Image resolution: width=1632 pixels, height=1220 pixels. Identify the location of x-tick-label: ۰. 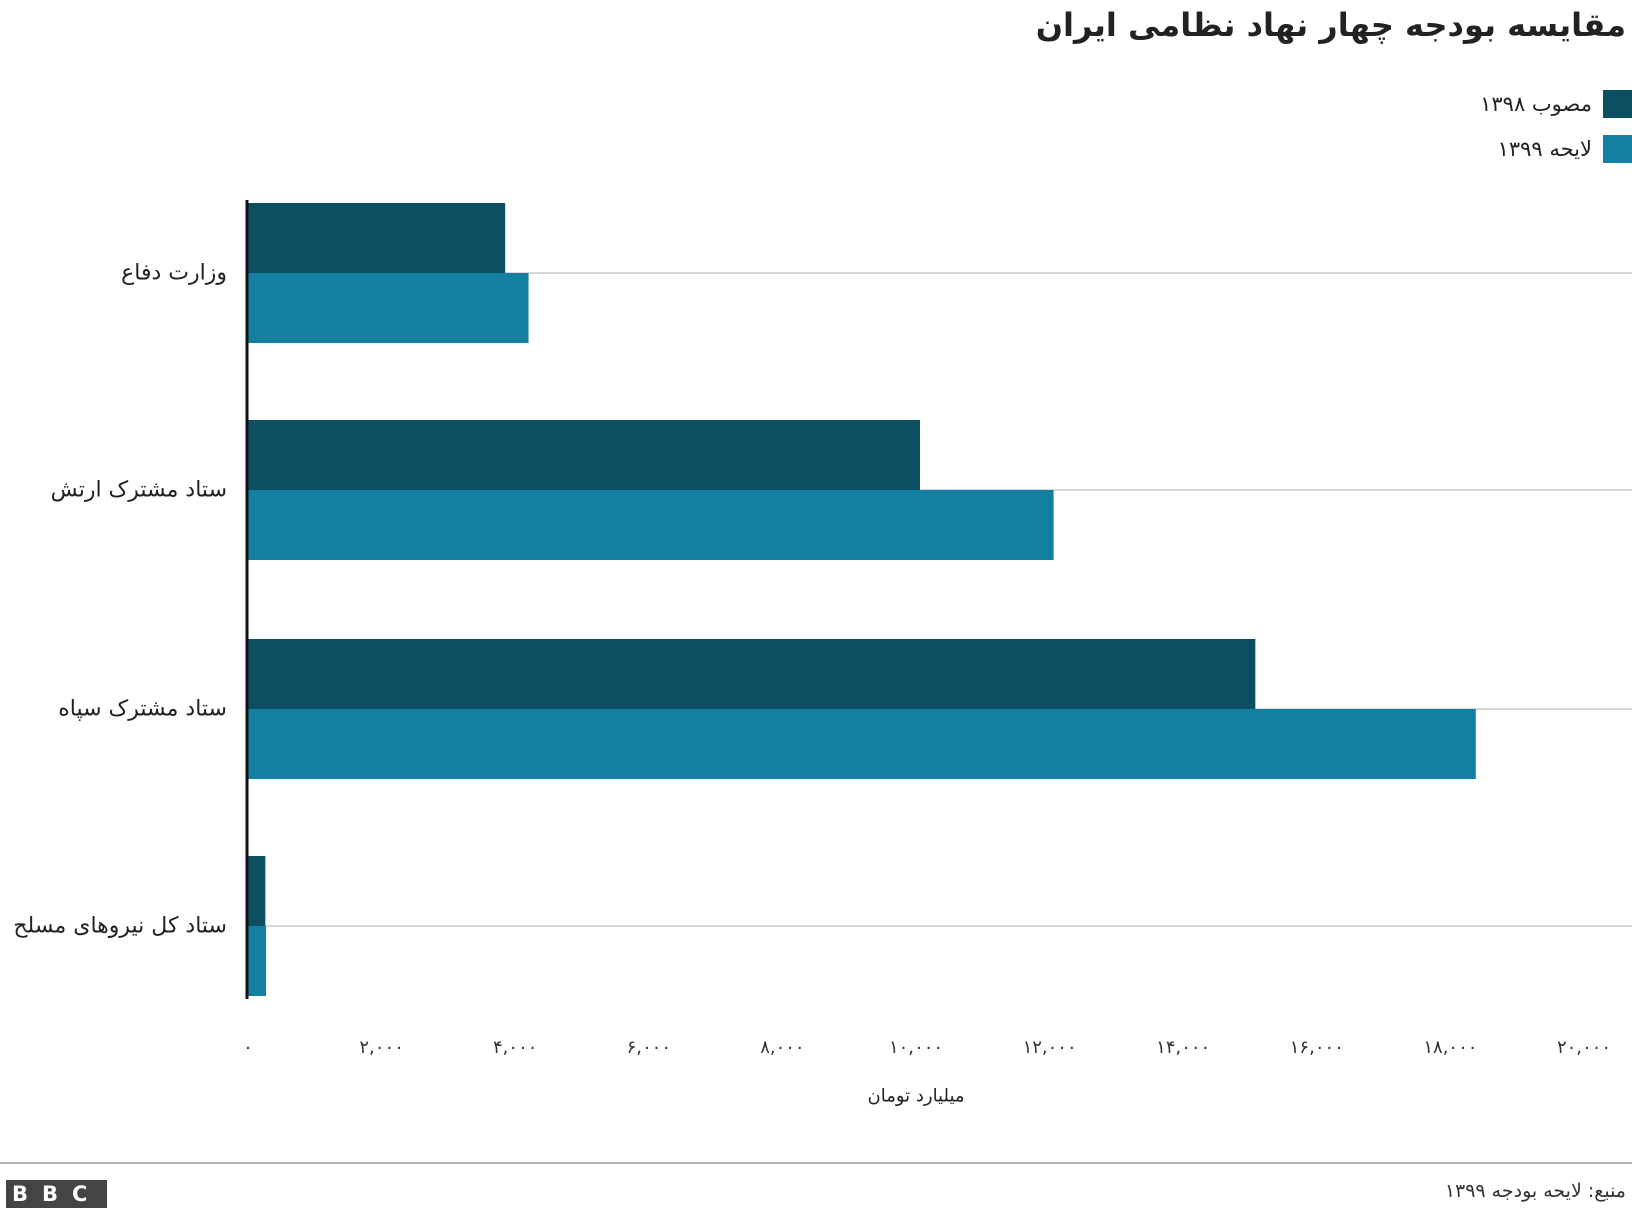
(248, 1047).